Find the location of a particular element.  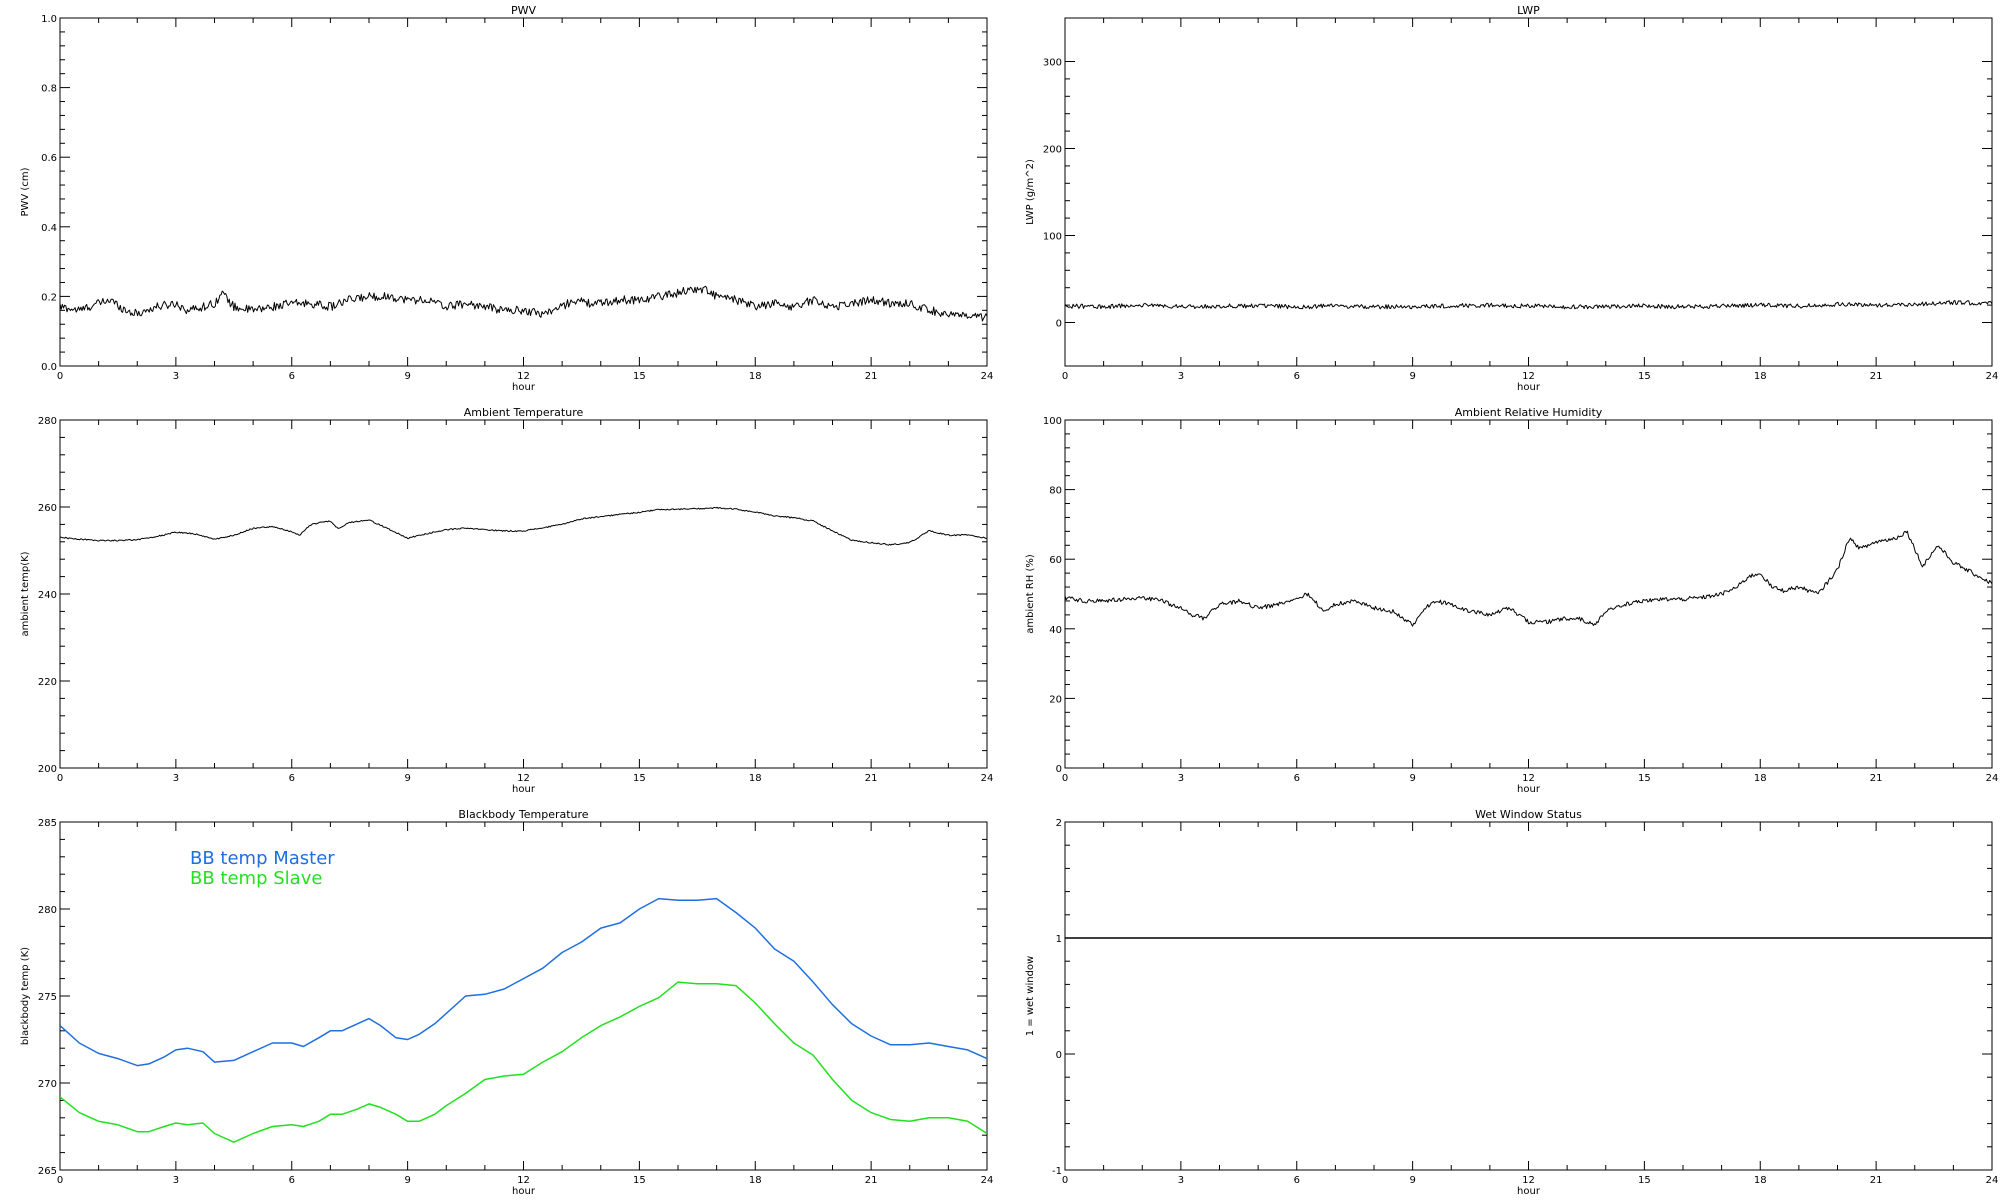

y-axis-label: ambient temp(K) is located at coordinates (25, 593).